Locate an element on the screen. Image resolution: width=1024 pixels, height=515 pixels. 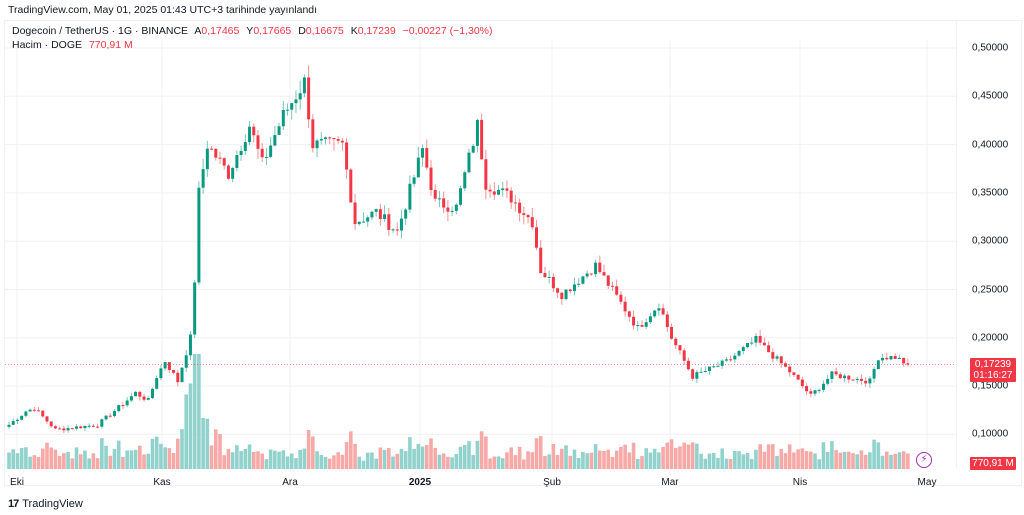
brand-name: TradingView is located at coordinates (52, 504).